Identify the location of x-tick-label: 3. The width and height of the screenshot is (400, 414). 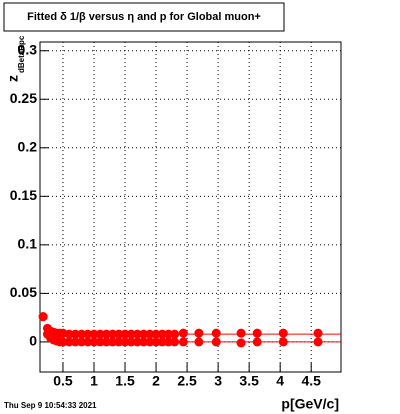
(218, 381).